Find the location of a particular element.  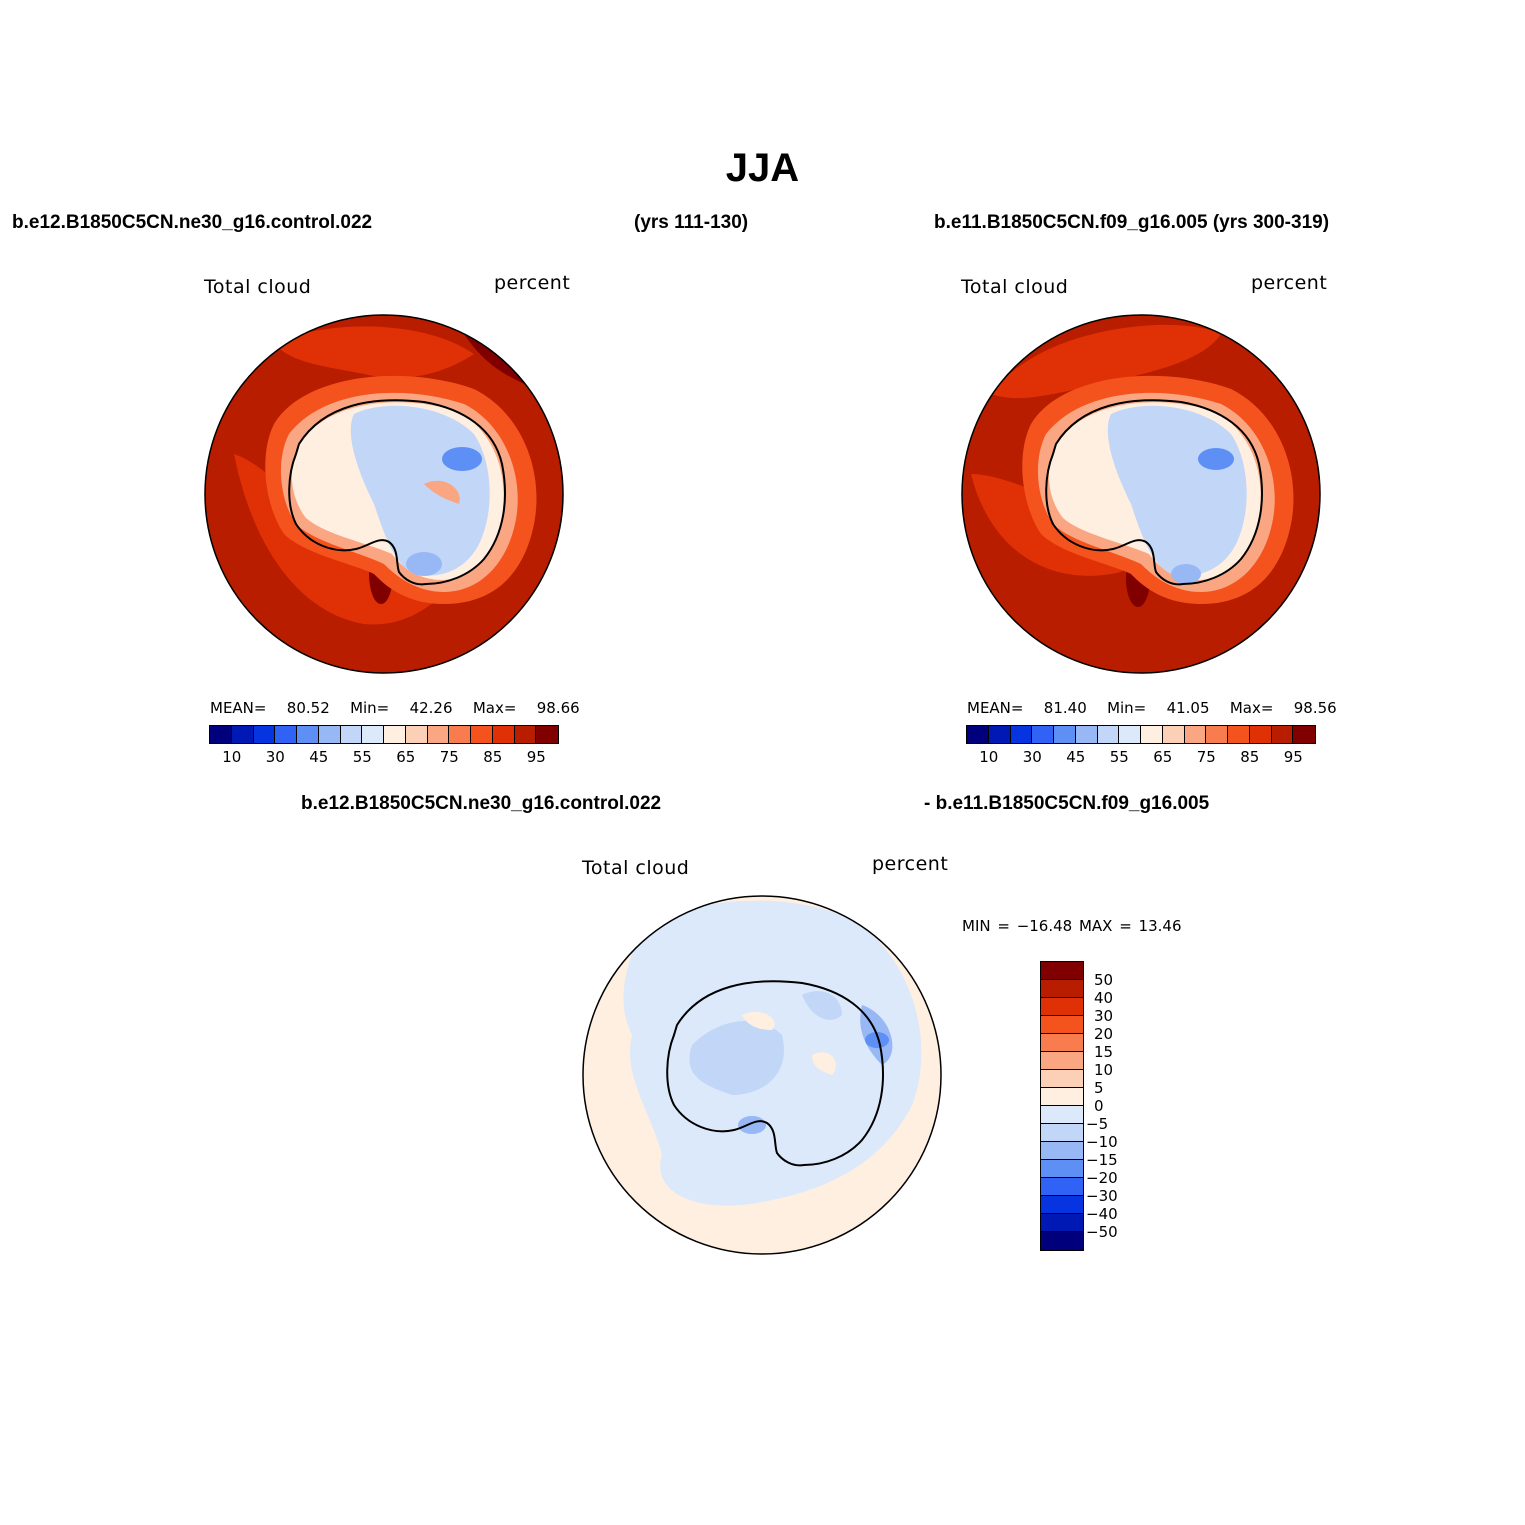

colorbar-tick-label: 20 is located at coordinates (1104, 1034).